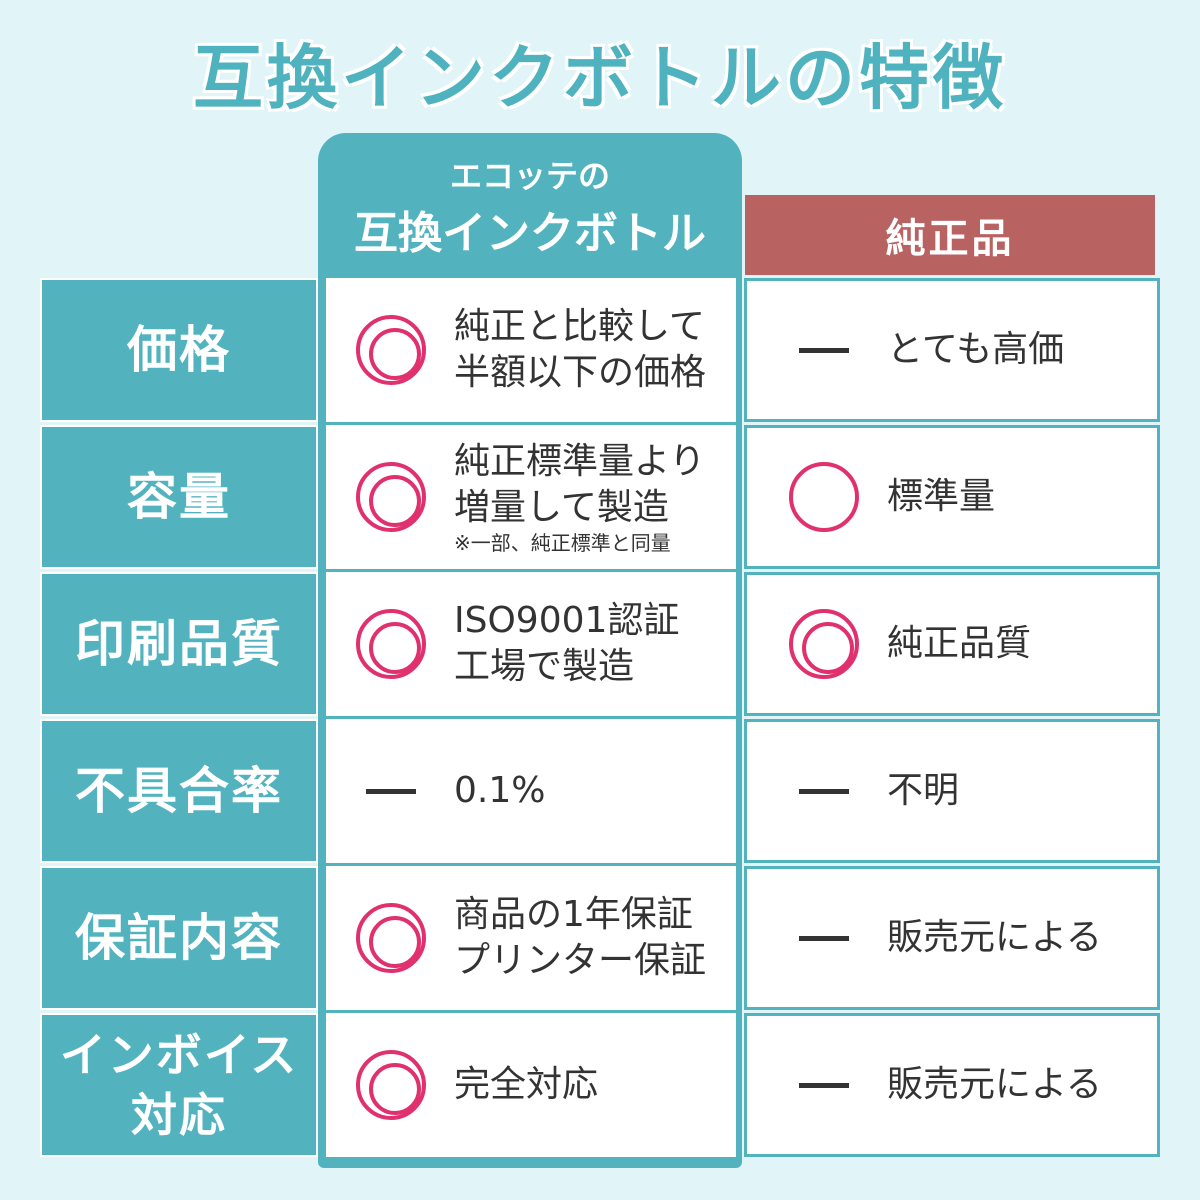 The width and height of the screenshot is (1200, 1200). What do you see at coordinates (567, 620) in the screenshot?
I see `compat-text-line: ISO9001認証` at bounding box center [567, 620].